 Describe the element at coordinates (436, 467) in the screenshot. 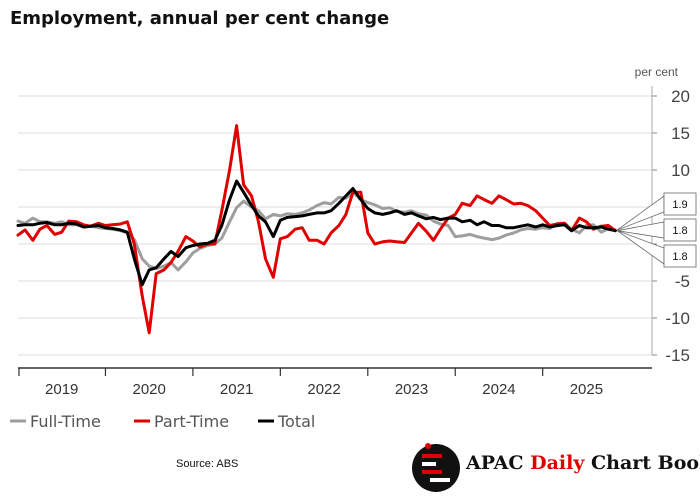

I see `apac-logo-icon` at that location.